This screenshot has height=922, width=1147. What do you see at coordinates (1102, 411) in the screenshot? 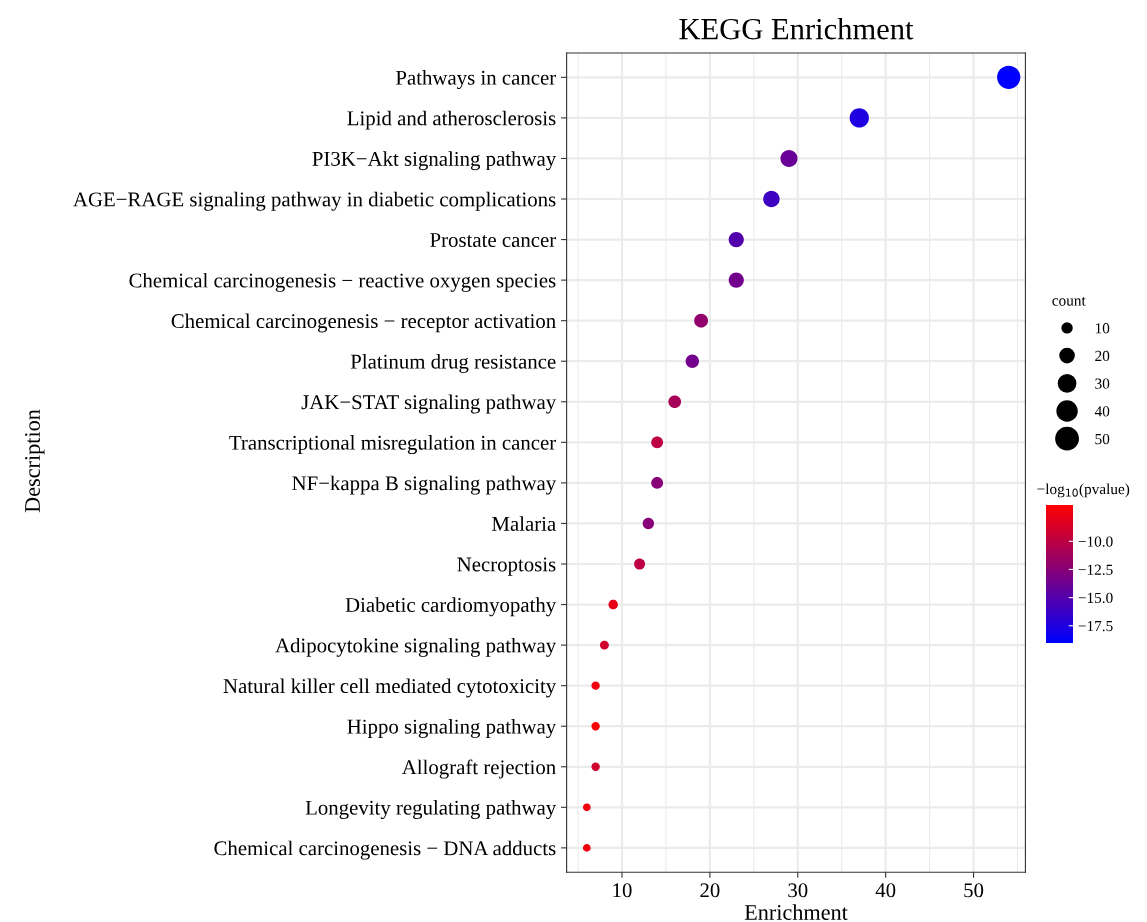
I see `legend-label: 40` at bounding box center [1102, 411].